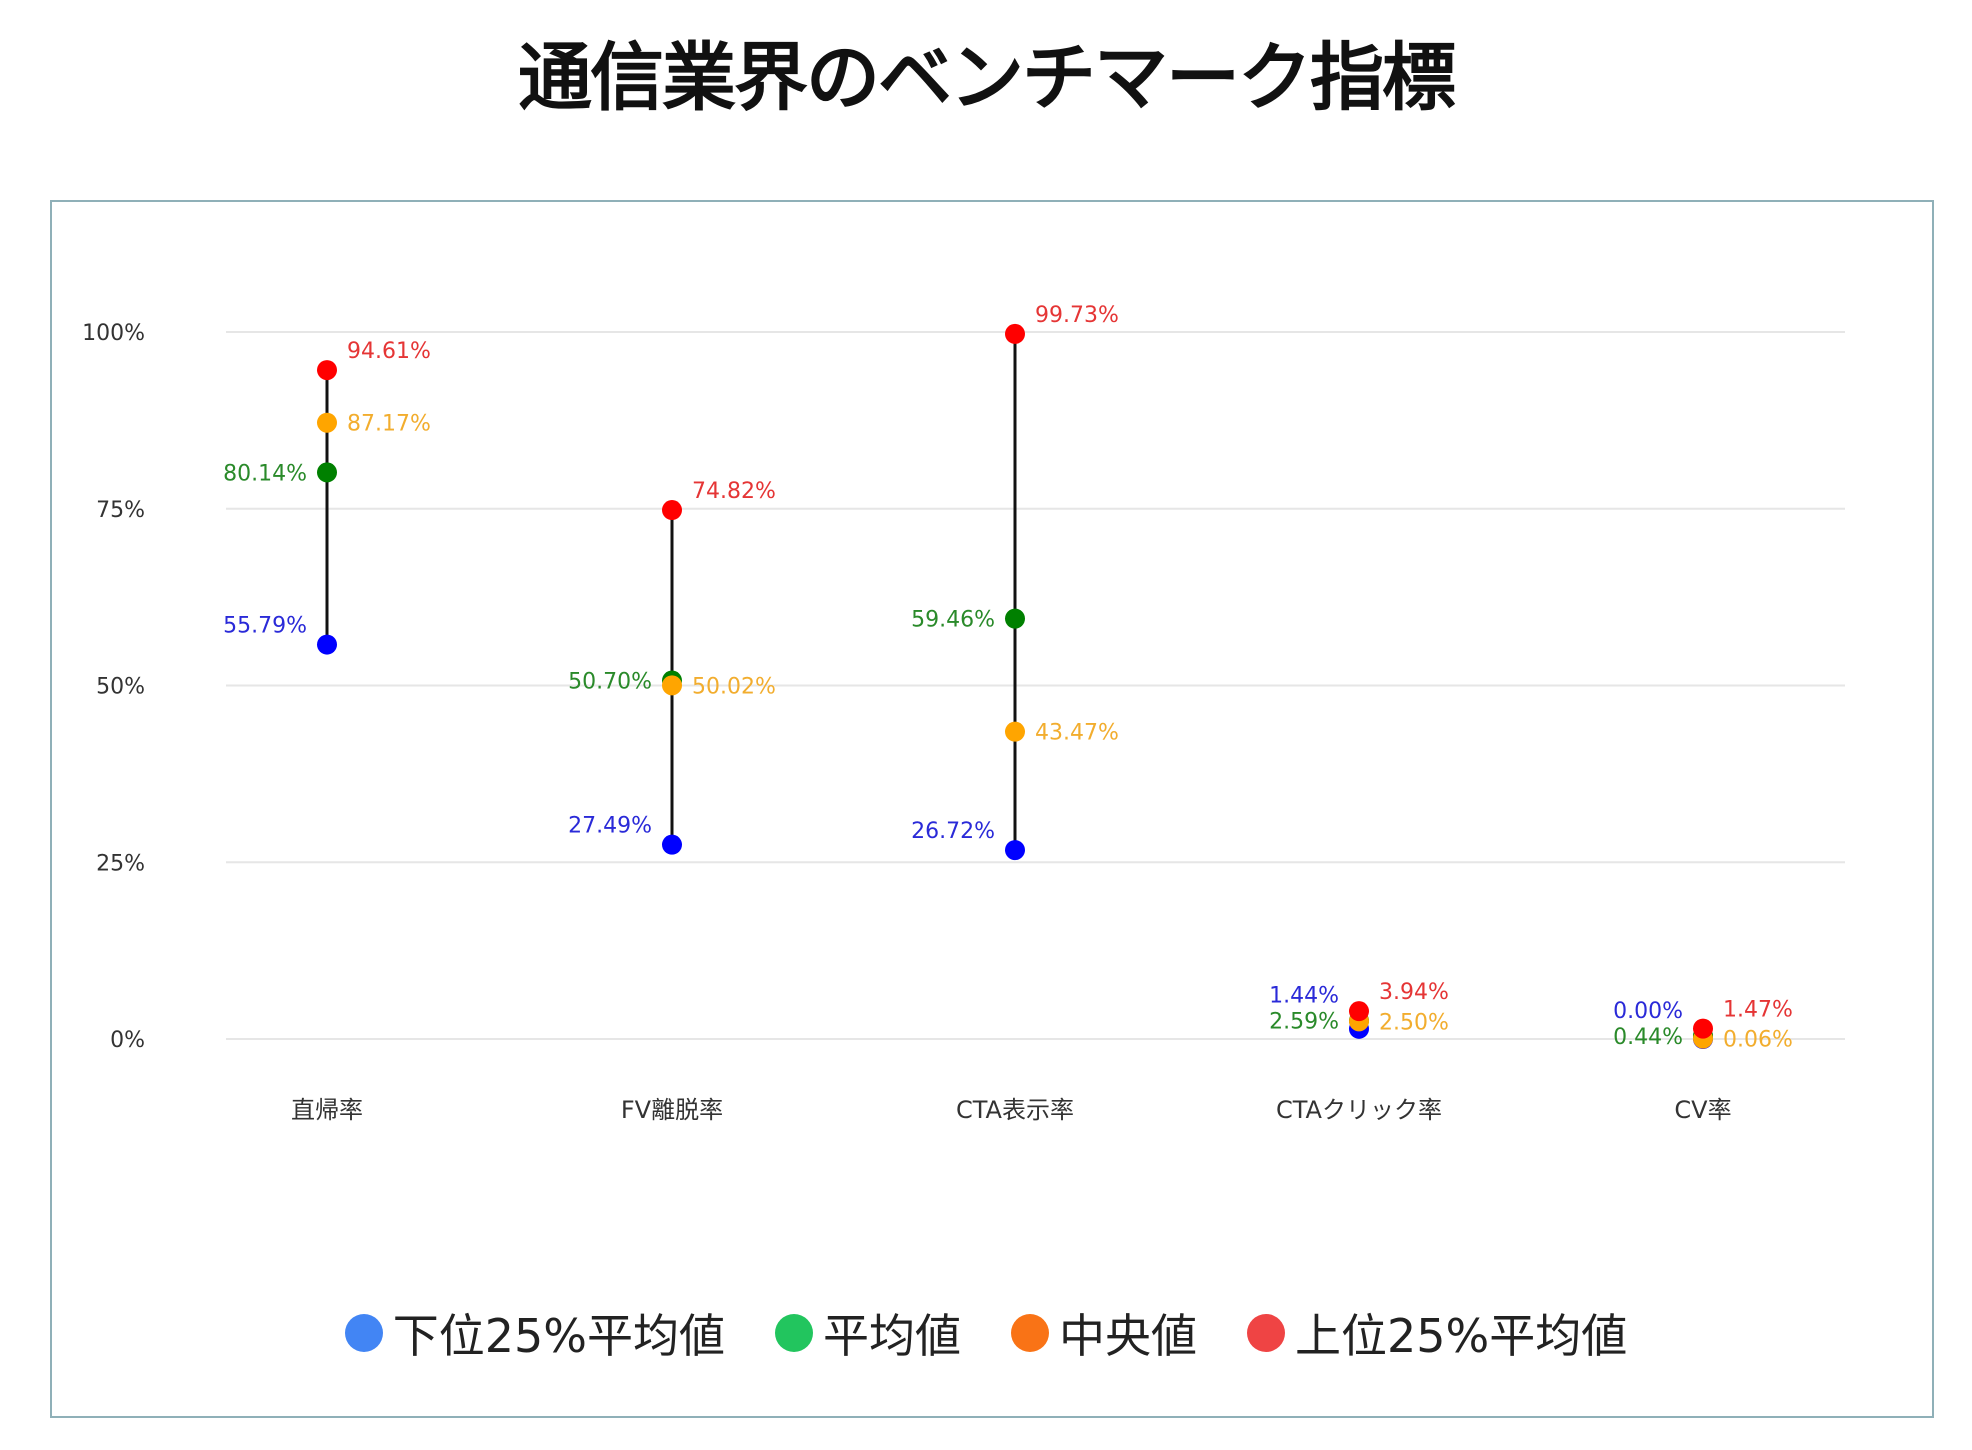 Image resolution: width=1972 pixels, height=1450 pixels. I want to click on data-label: 0.44%, so click(1648, 1037).